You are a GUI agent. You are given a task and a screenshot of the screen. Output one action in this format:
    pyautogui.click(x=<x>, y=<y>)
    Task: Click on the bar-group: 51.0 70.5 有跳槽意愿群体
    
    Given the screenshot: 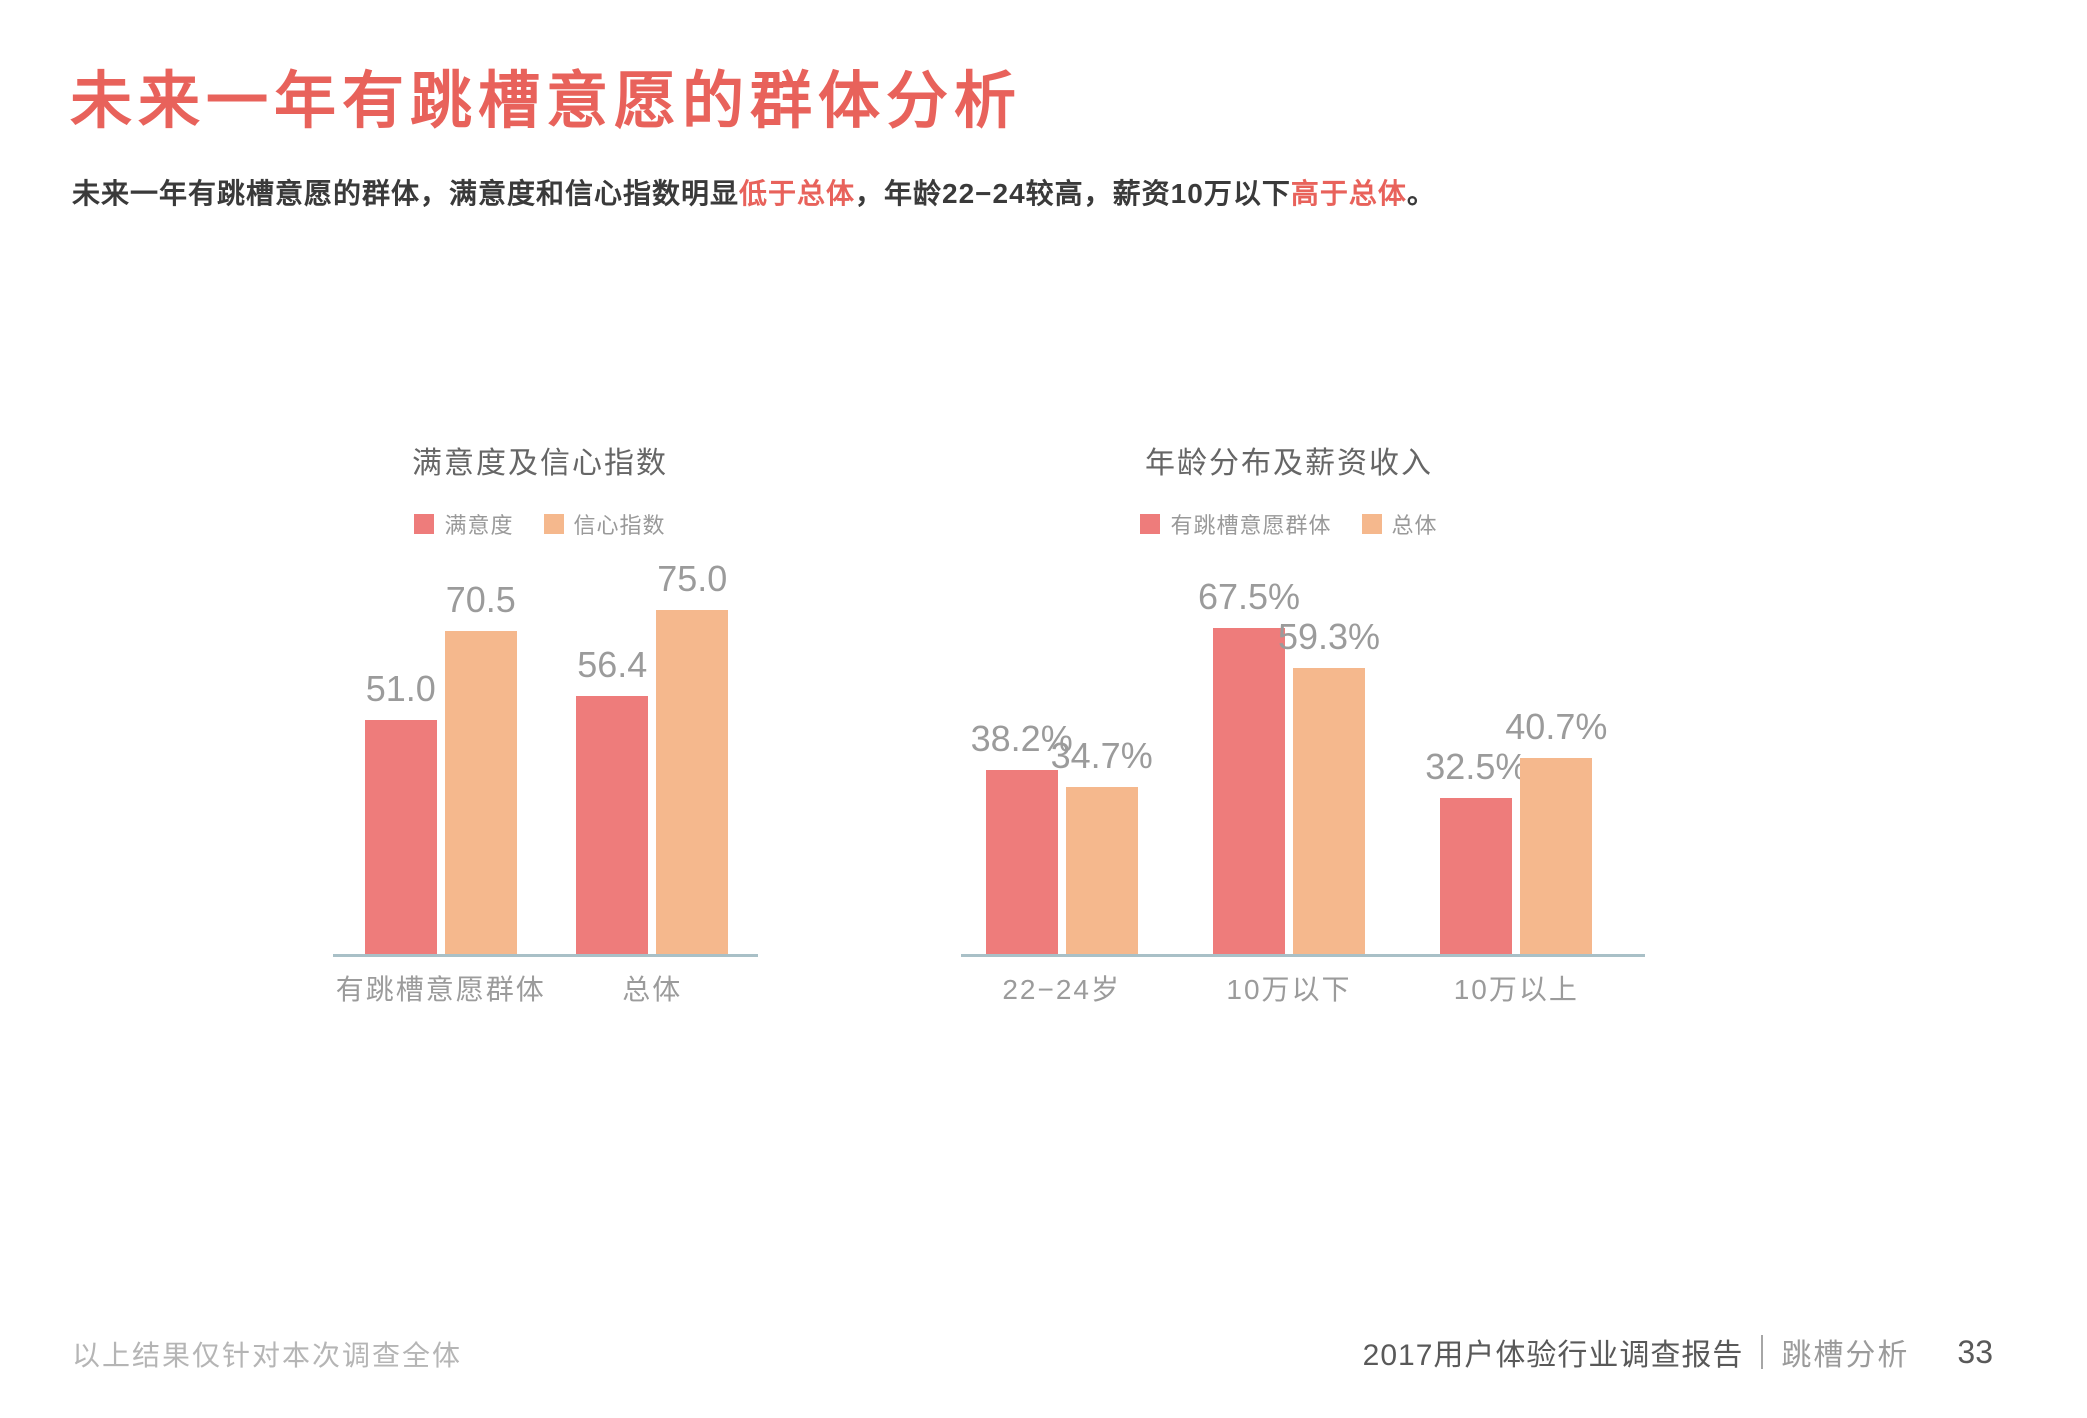 What is the action you would take?
    pyautogui.click(x=440, y=792)
    